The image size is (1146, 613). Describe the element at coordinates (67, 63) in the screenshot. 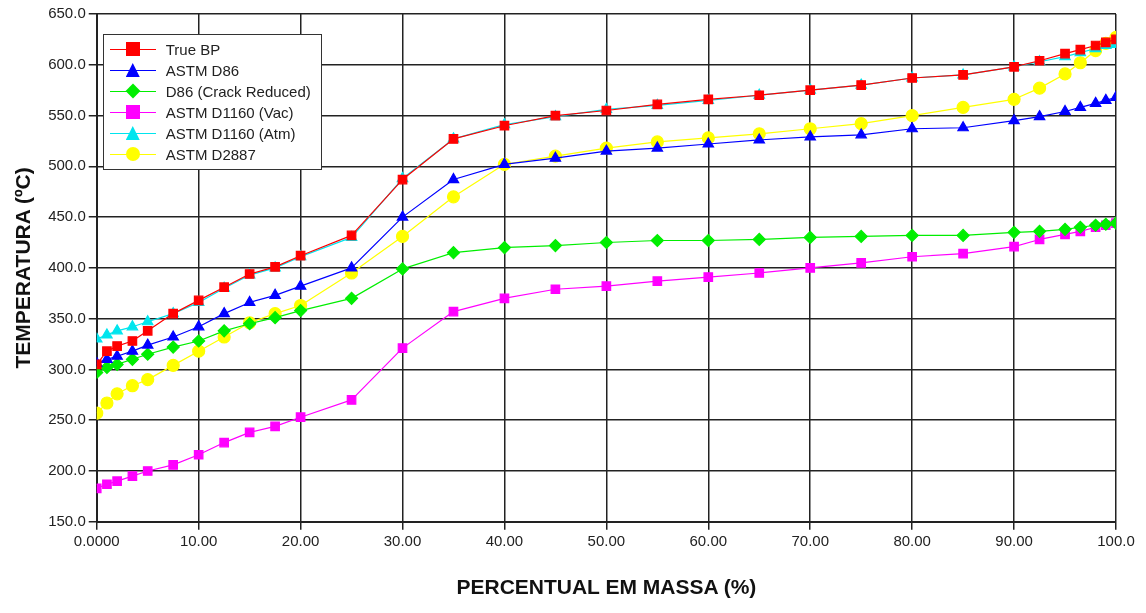

I see `y-tick-label: 600.0` at that location.